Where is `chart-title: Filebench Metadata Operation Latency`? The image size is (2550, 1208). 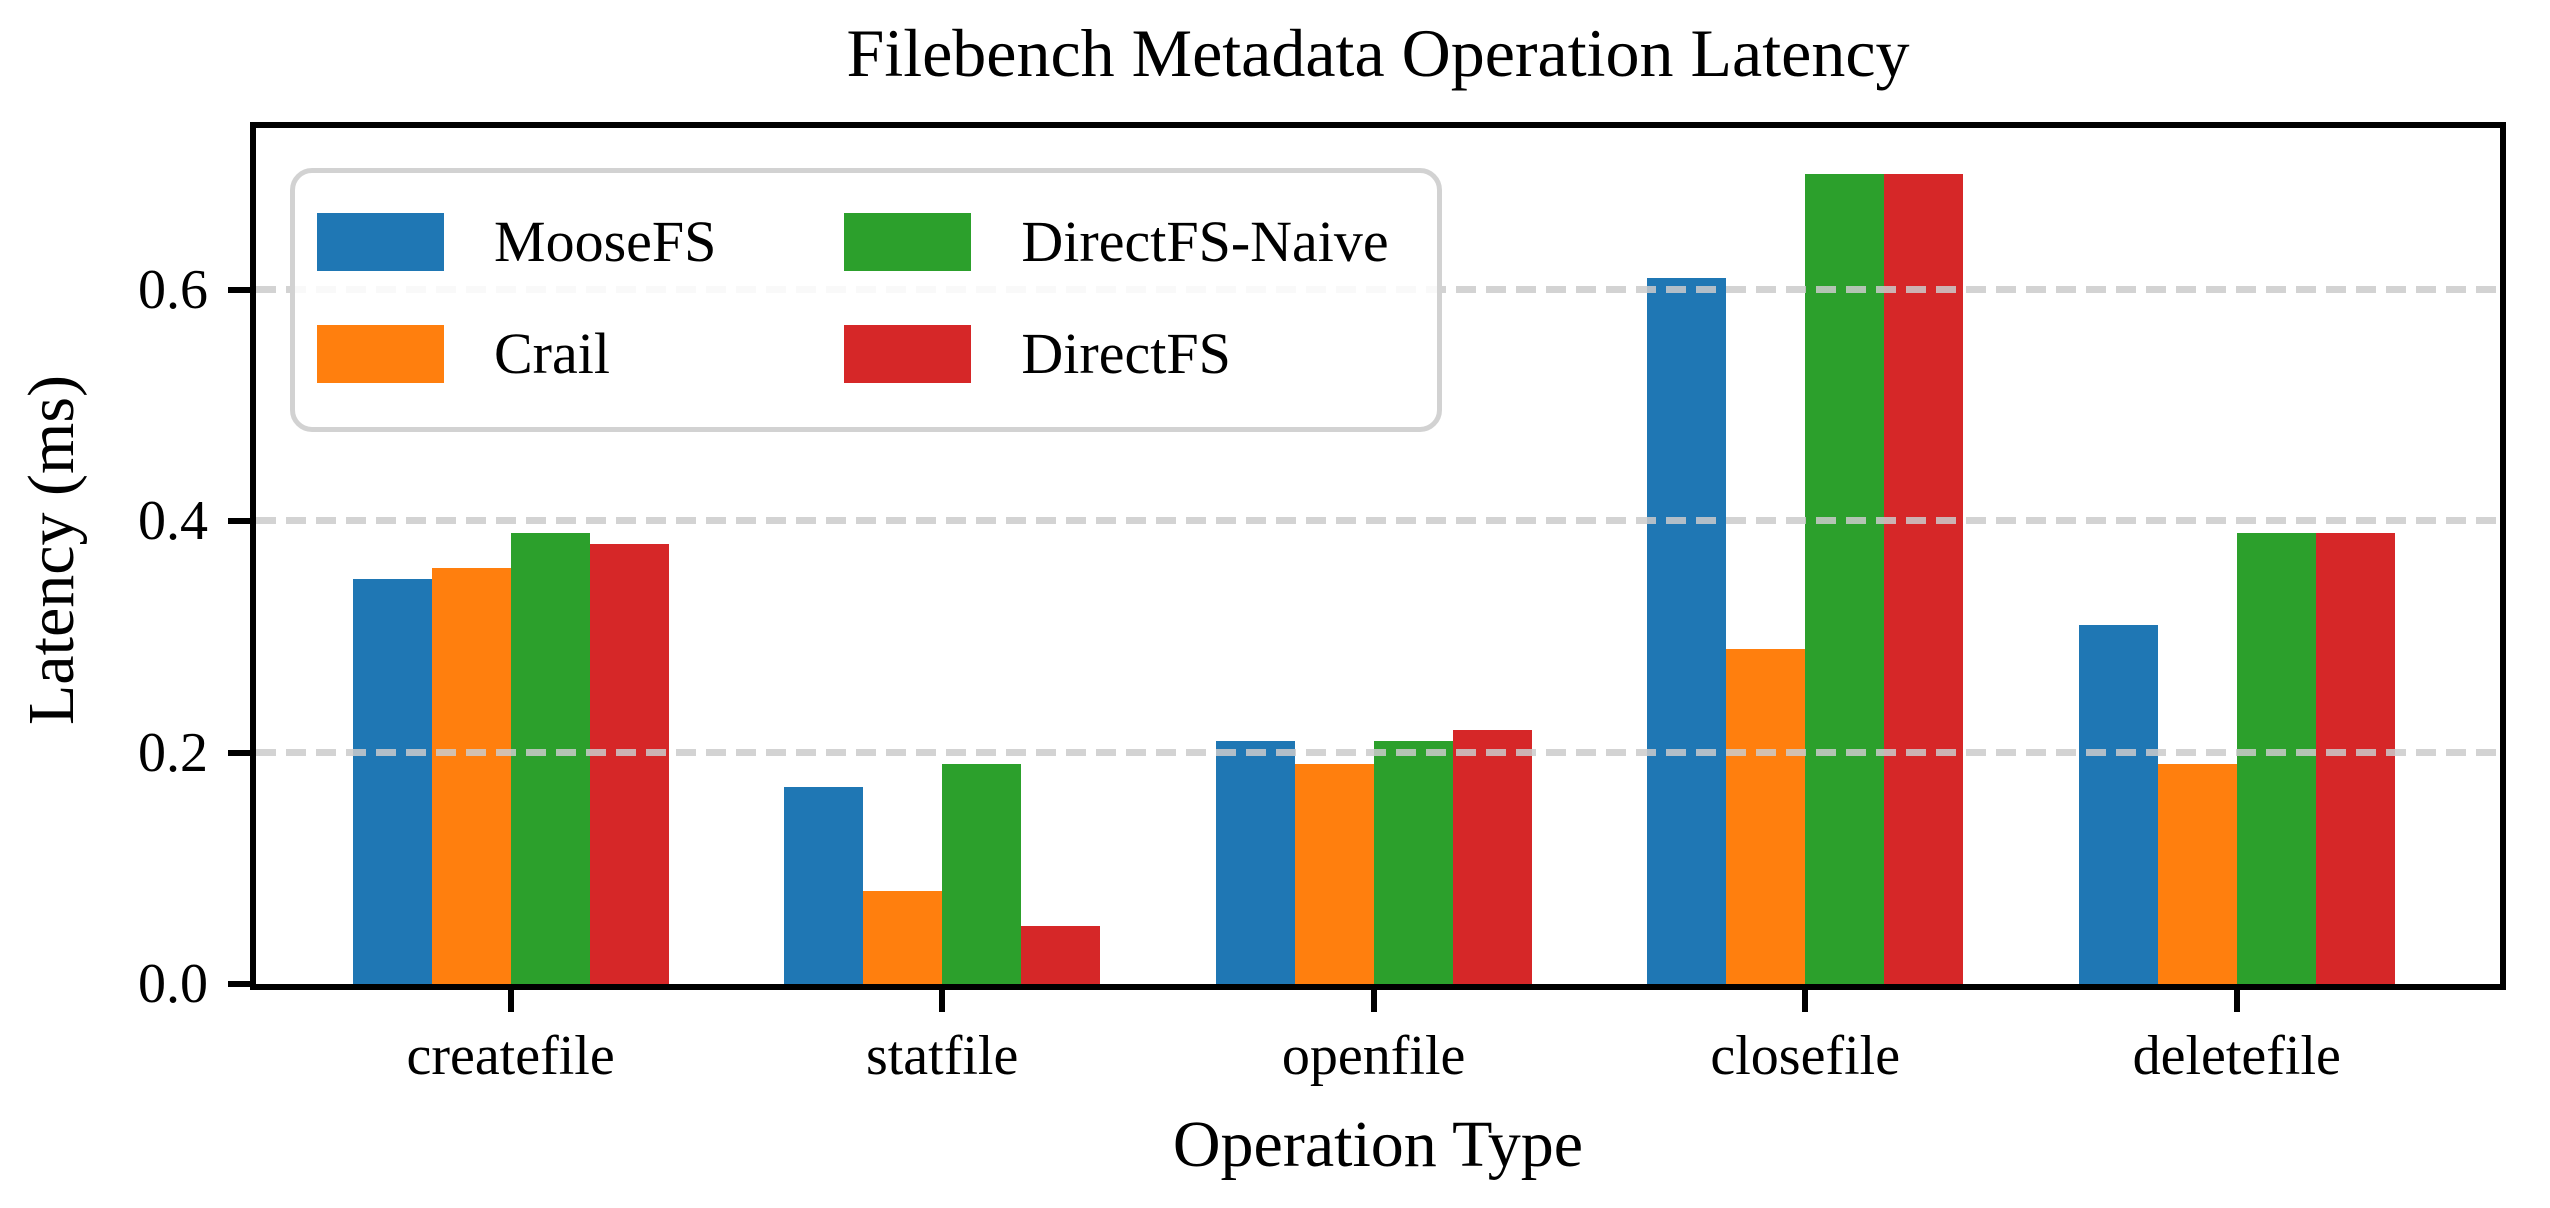 chart-title: Filebench Metadata Operation Latency is located at coordinates (1378, 53).